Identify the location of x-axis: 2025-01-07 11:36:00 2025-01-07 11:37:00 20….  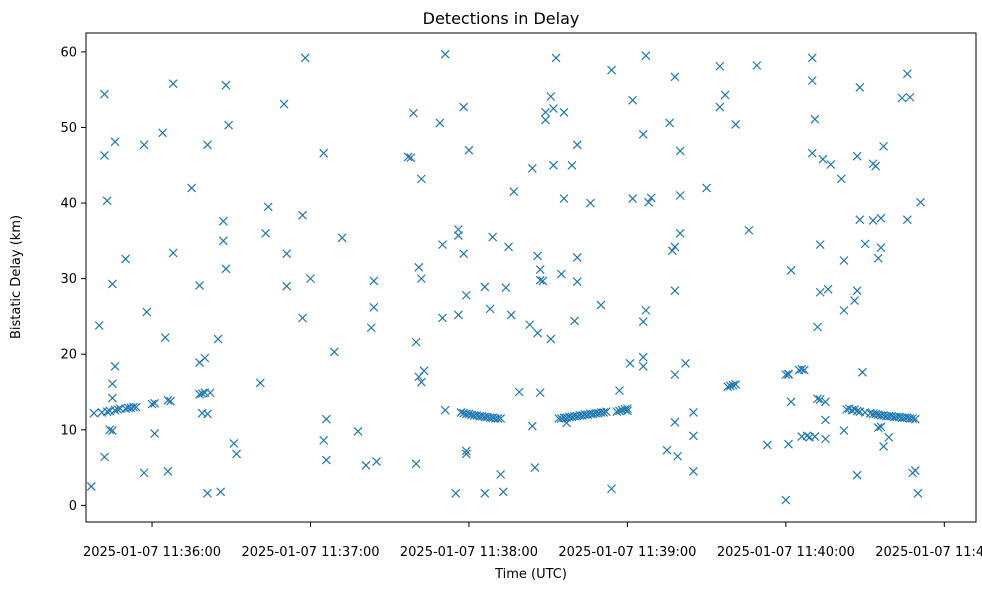
(532, 541).